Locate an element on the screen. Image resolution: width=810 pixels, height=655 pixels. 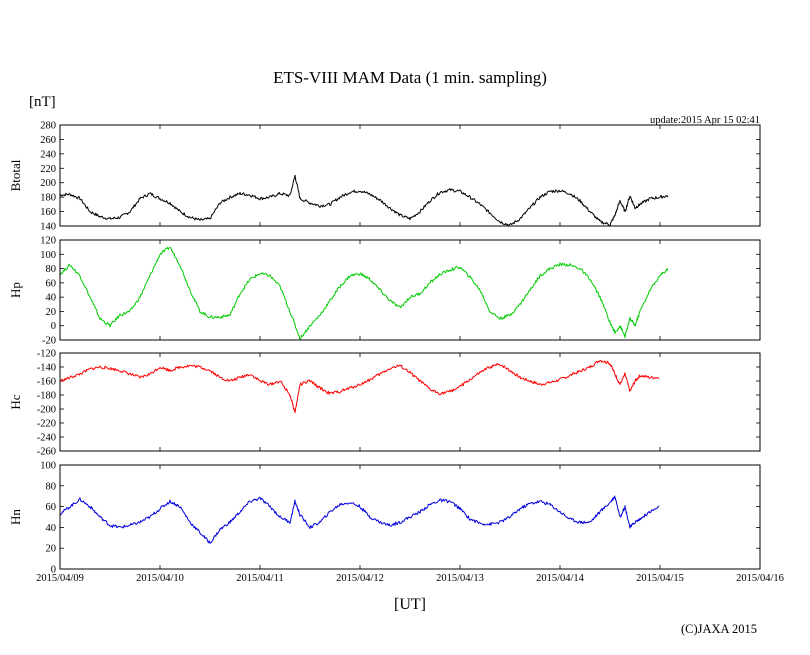
series-line-btotal is located at coordinates (364, 200).